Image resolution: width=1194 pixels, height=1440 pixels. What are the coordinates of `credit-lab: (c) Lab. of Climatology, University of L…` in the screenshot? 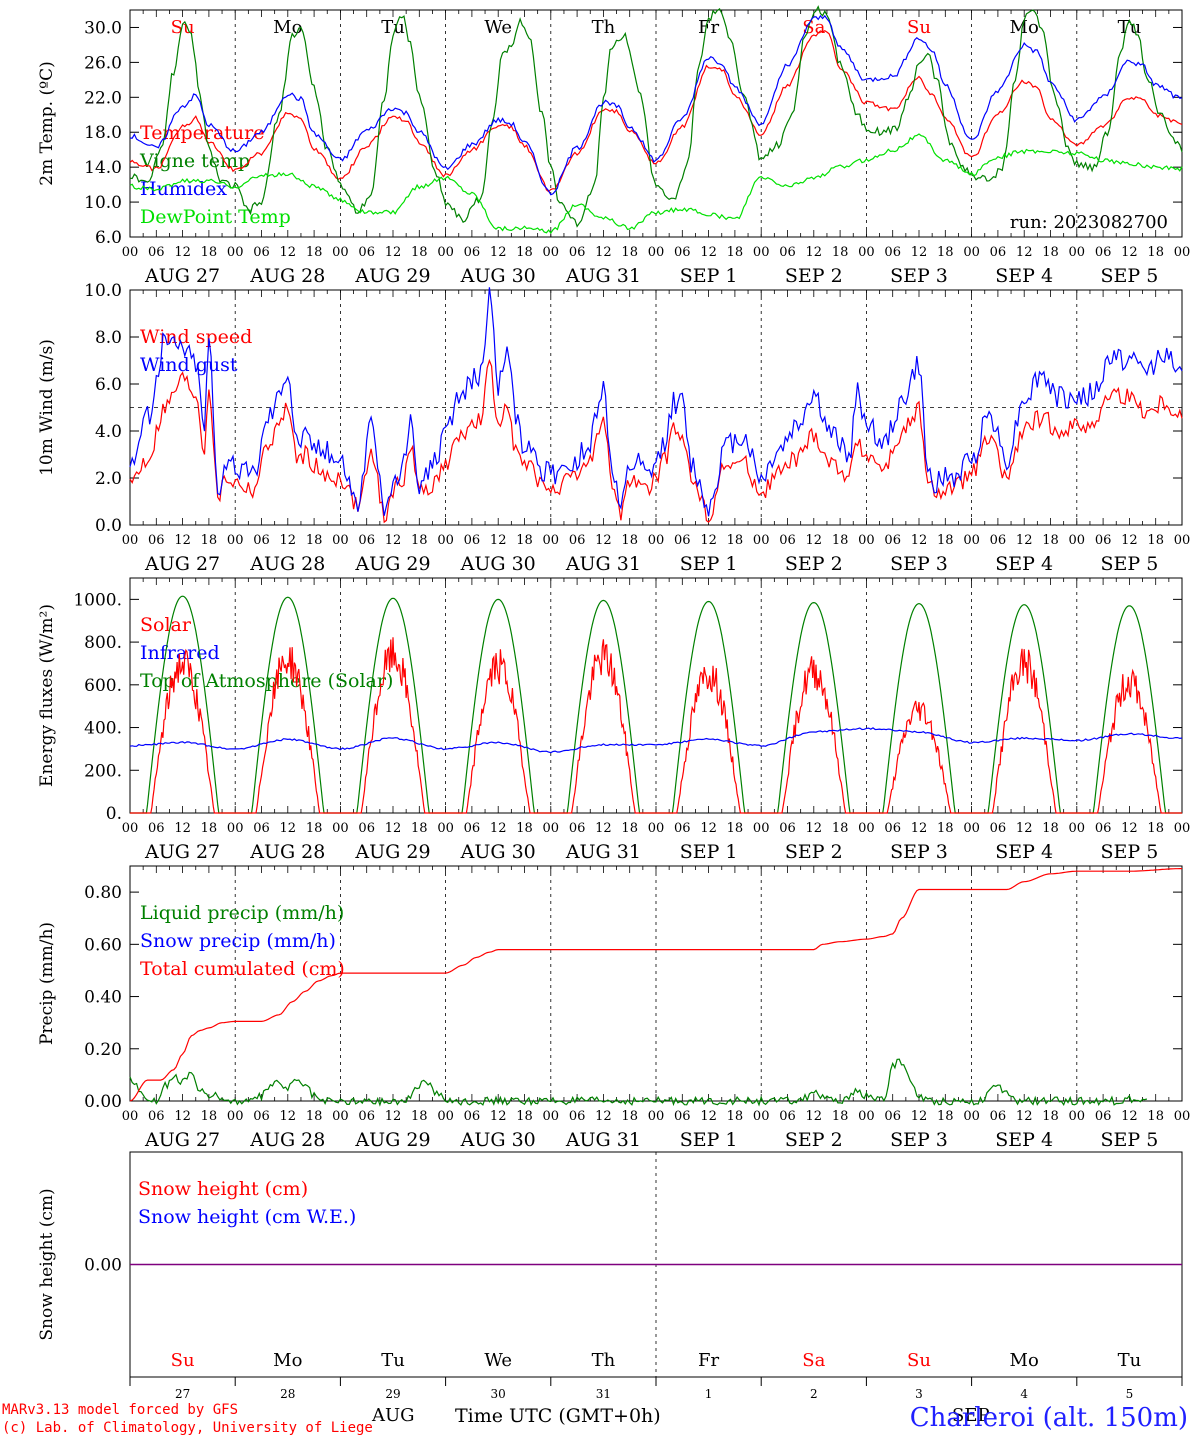 It's located at (187, 1428).